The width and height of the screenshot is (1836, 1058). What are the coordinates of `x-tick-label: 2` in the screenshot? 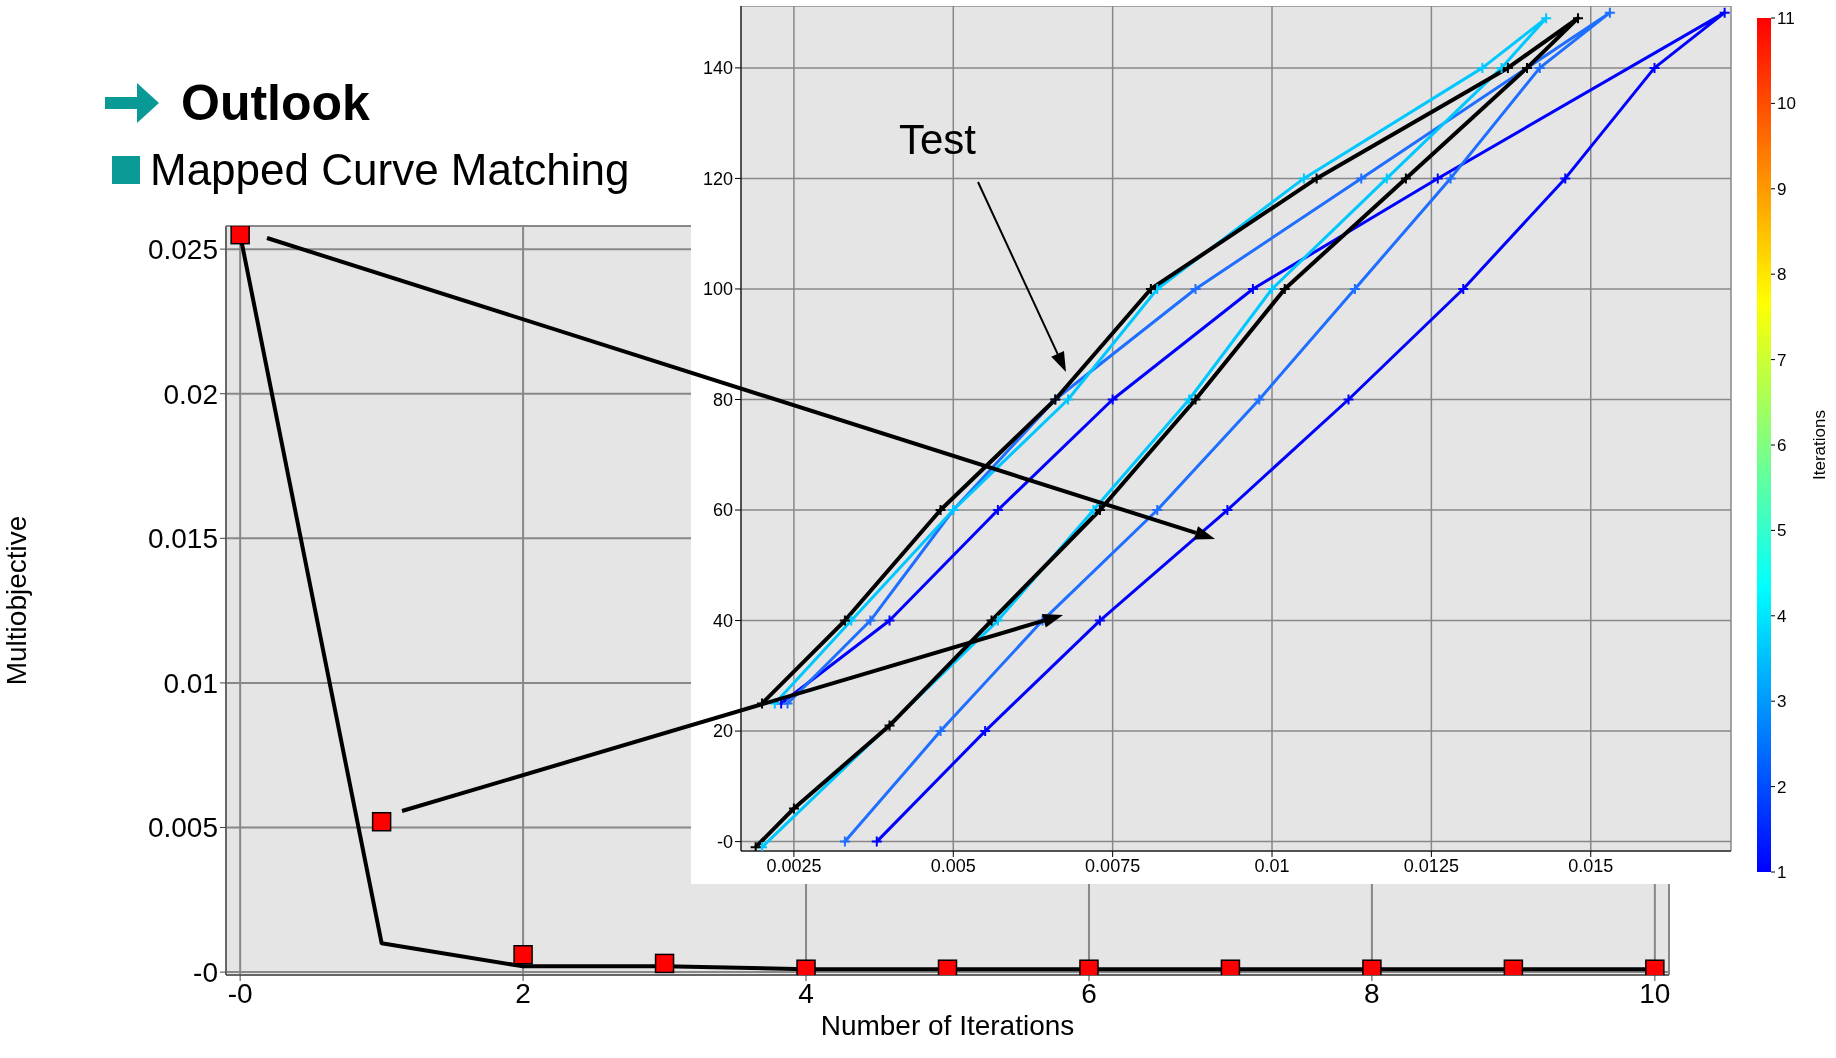 It's located at (523, 993).